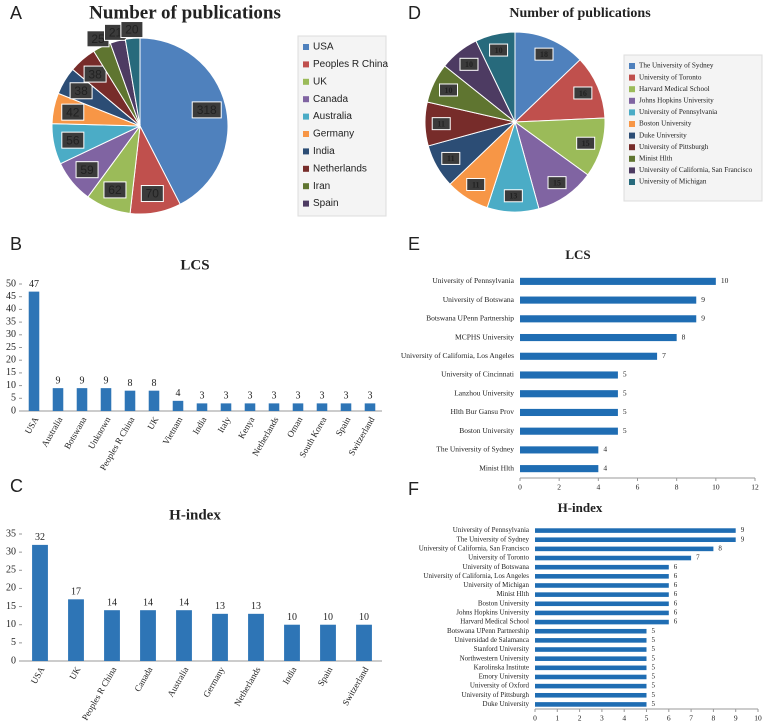 The width and height of the screenshot is (763, 726). Describe the element at coordinates (99, 433) in the screenshot. I see `x-tick-label: Unknown` at that location.